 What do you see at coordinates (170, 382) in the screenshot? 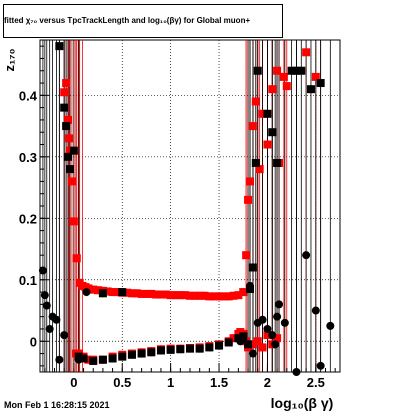
I see `x-tick-label: 1` at bounding box center [170, 382].